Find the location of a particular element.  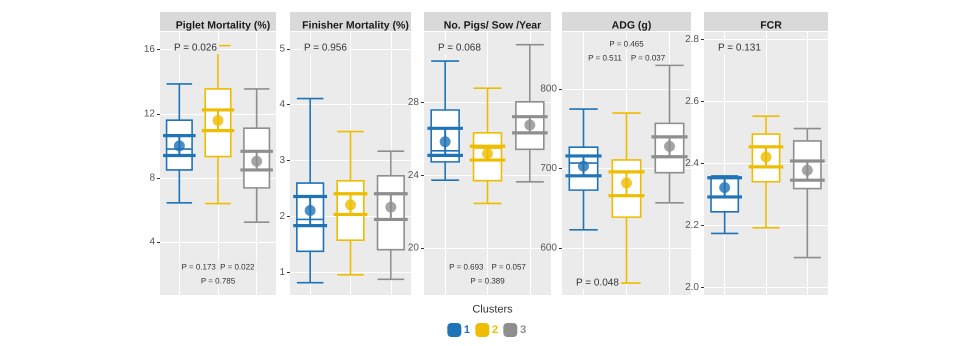

annotation: P = 0.131 is located at coordinates (740, 48).